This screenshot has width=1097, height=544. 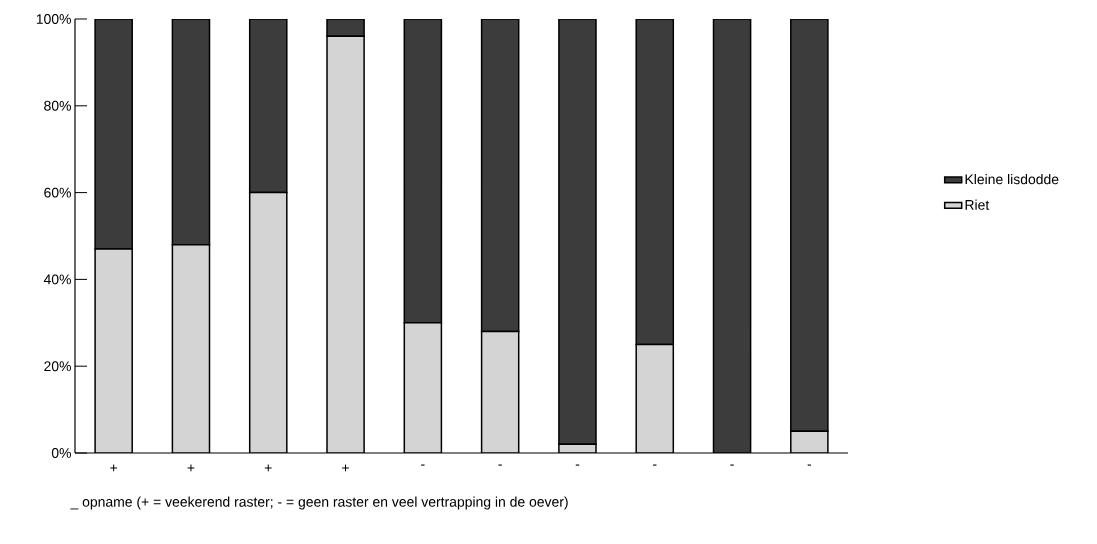 I want to click on y-tick-label: 20%, so click(x=57, y=366).